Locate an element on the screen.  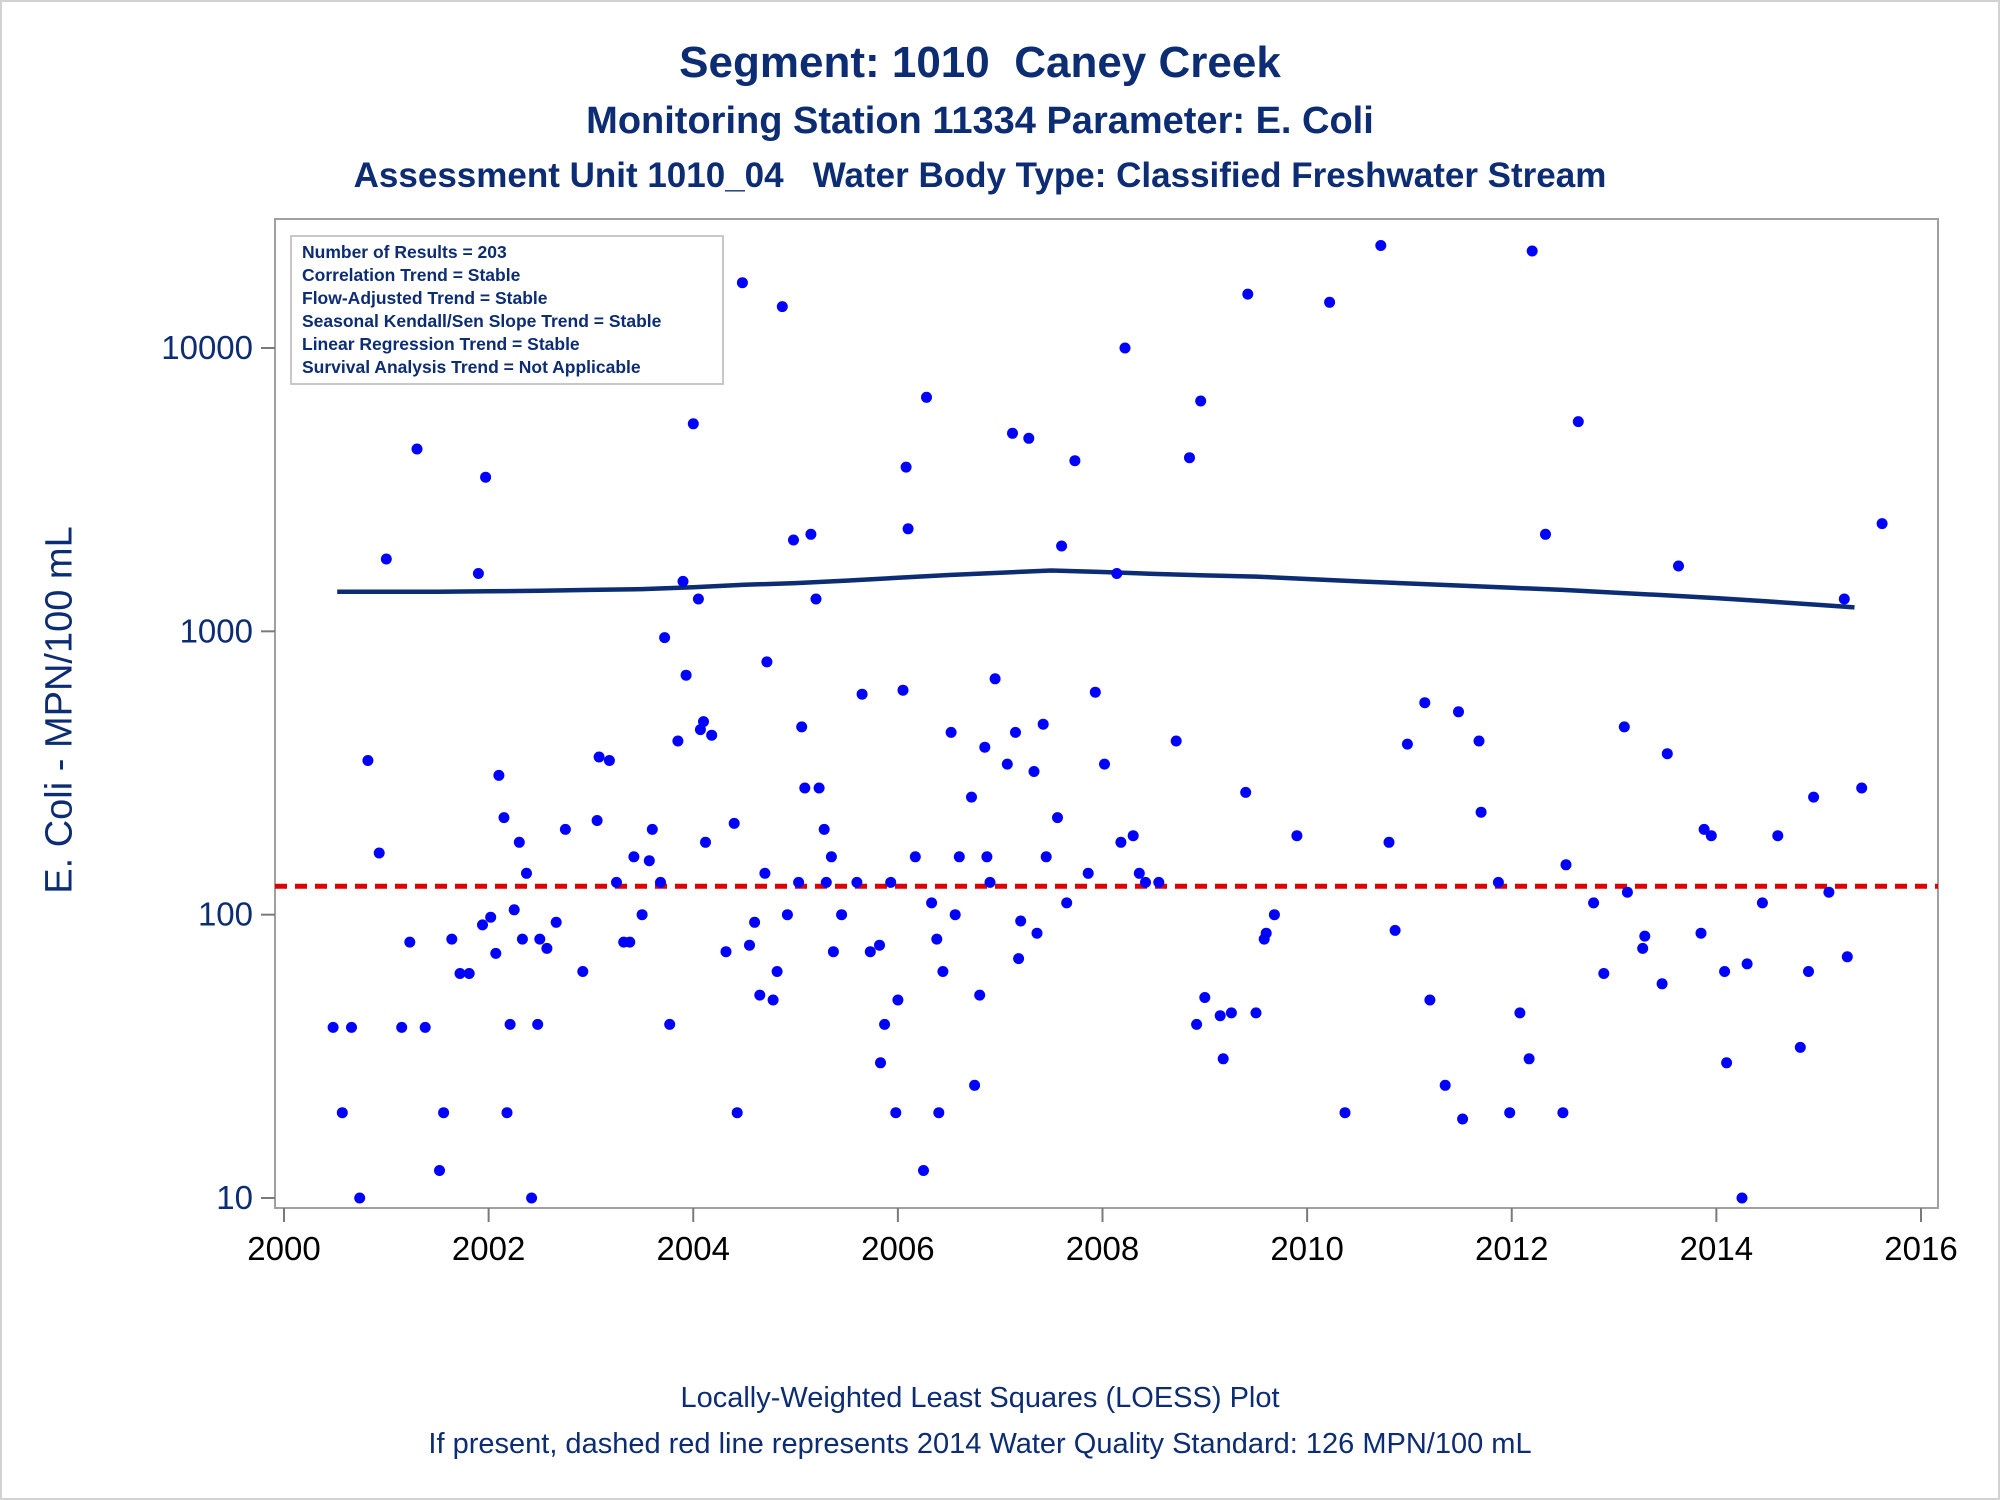
stat-survival-analysis-trend: Survival Analysis Trend = Not Applicable is located at coordinates (471, 367).